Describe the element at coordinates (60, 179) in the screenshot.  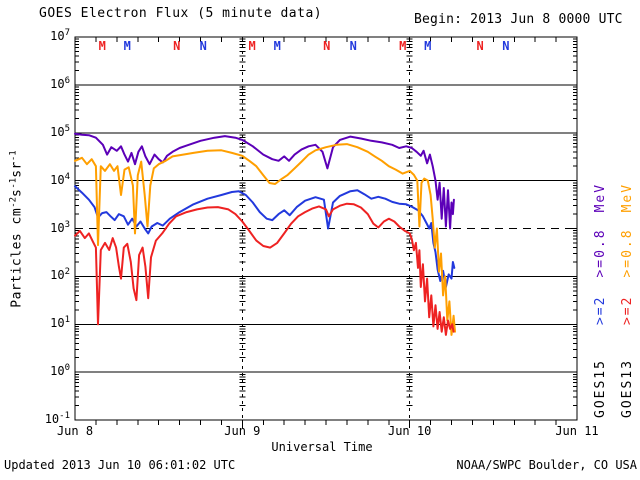
I see `y-tick-label: 10⁴` at that location.